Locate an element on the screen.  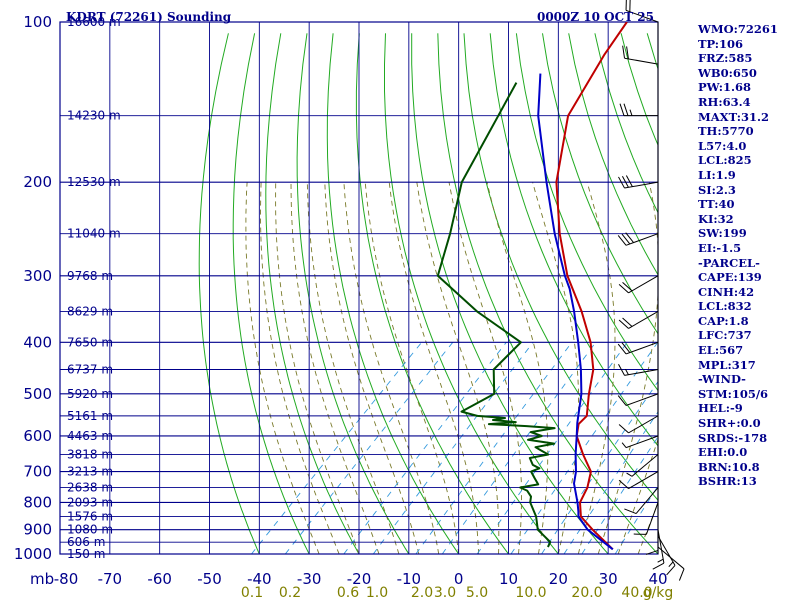
pressure-tick-label: 1000 is located at coordinates (33, 554).